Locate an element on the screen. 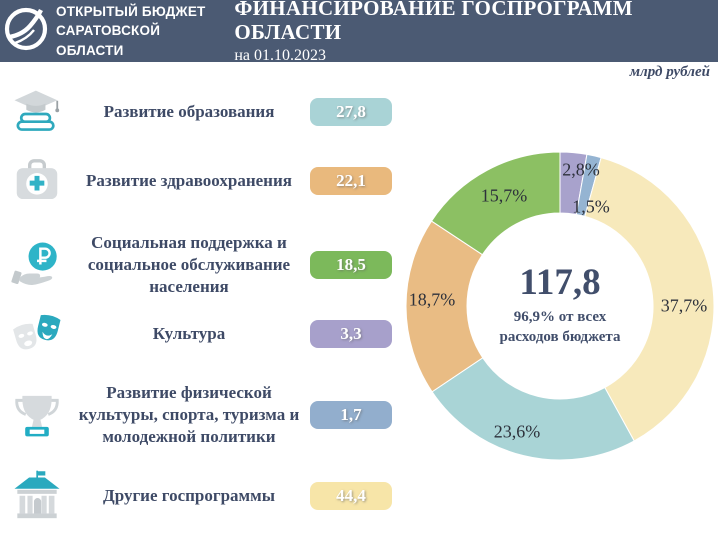 The image size is (718, 539). program-label: Другие госпрограммы is located at coordinates (189, 496).